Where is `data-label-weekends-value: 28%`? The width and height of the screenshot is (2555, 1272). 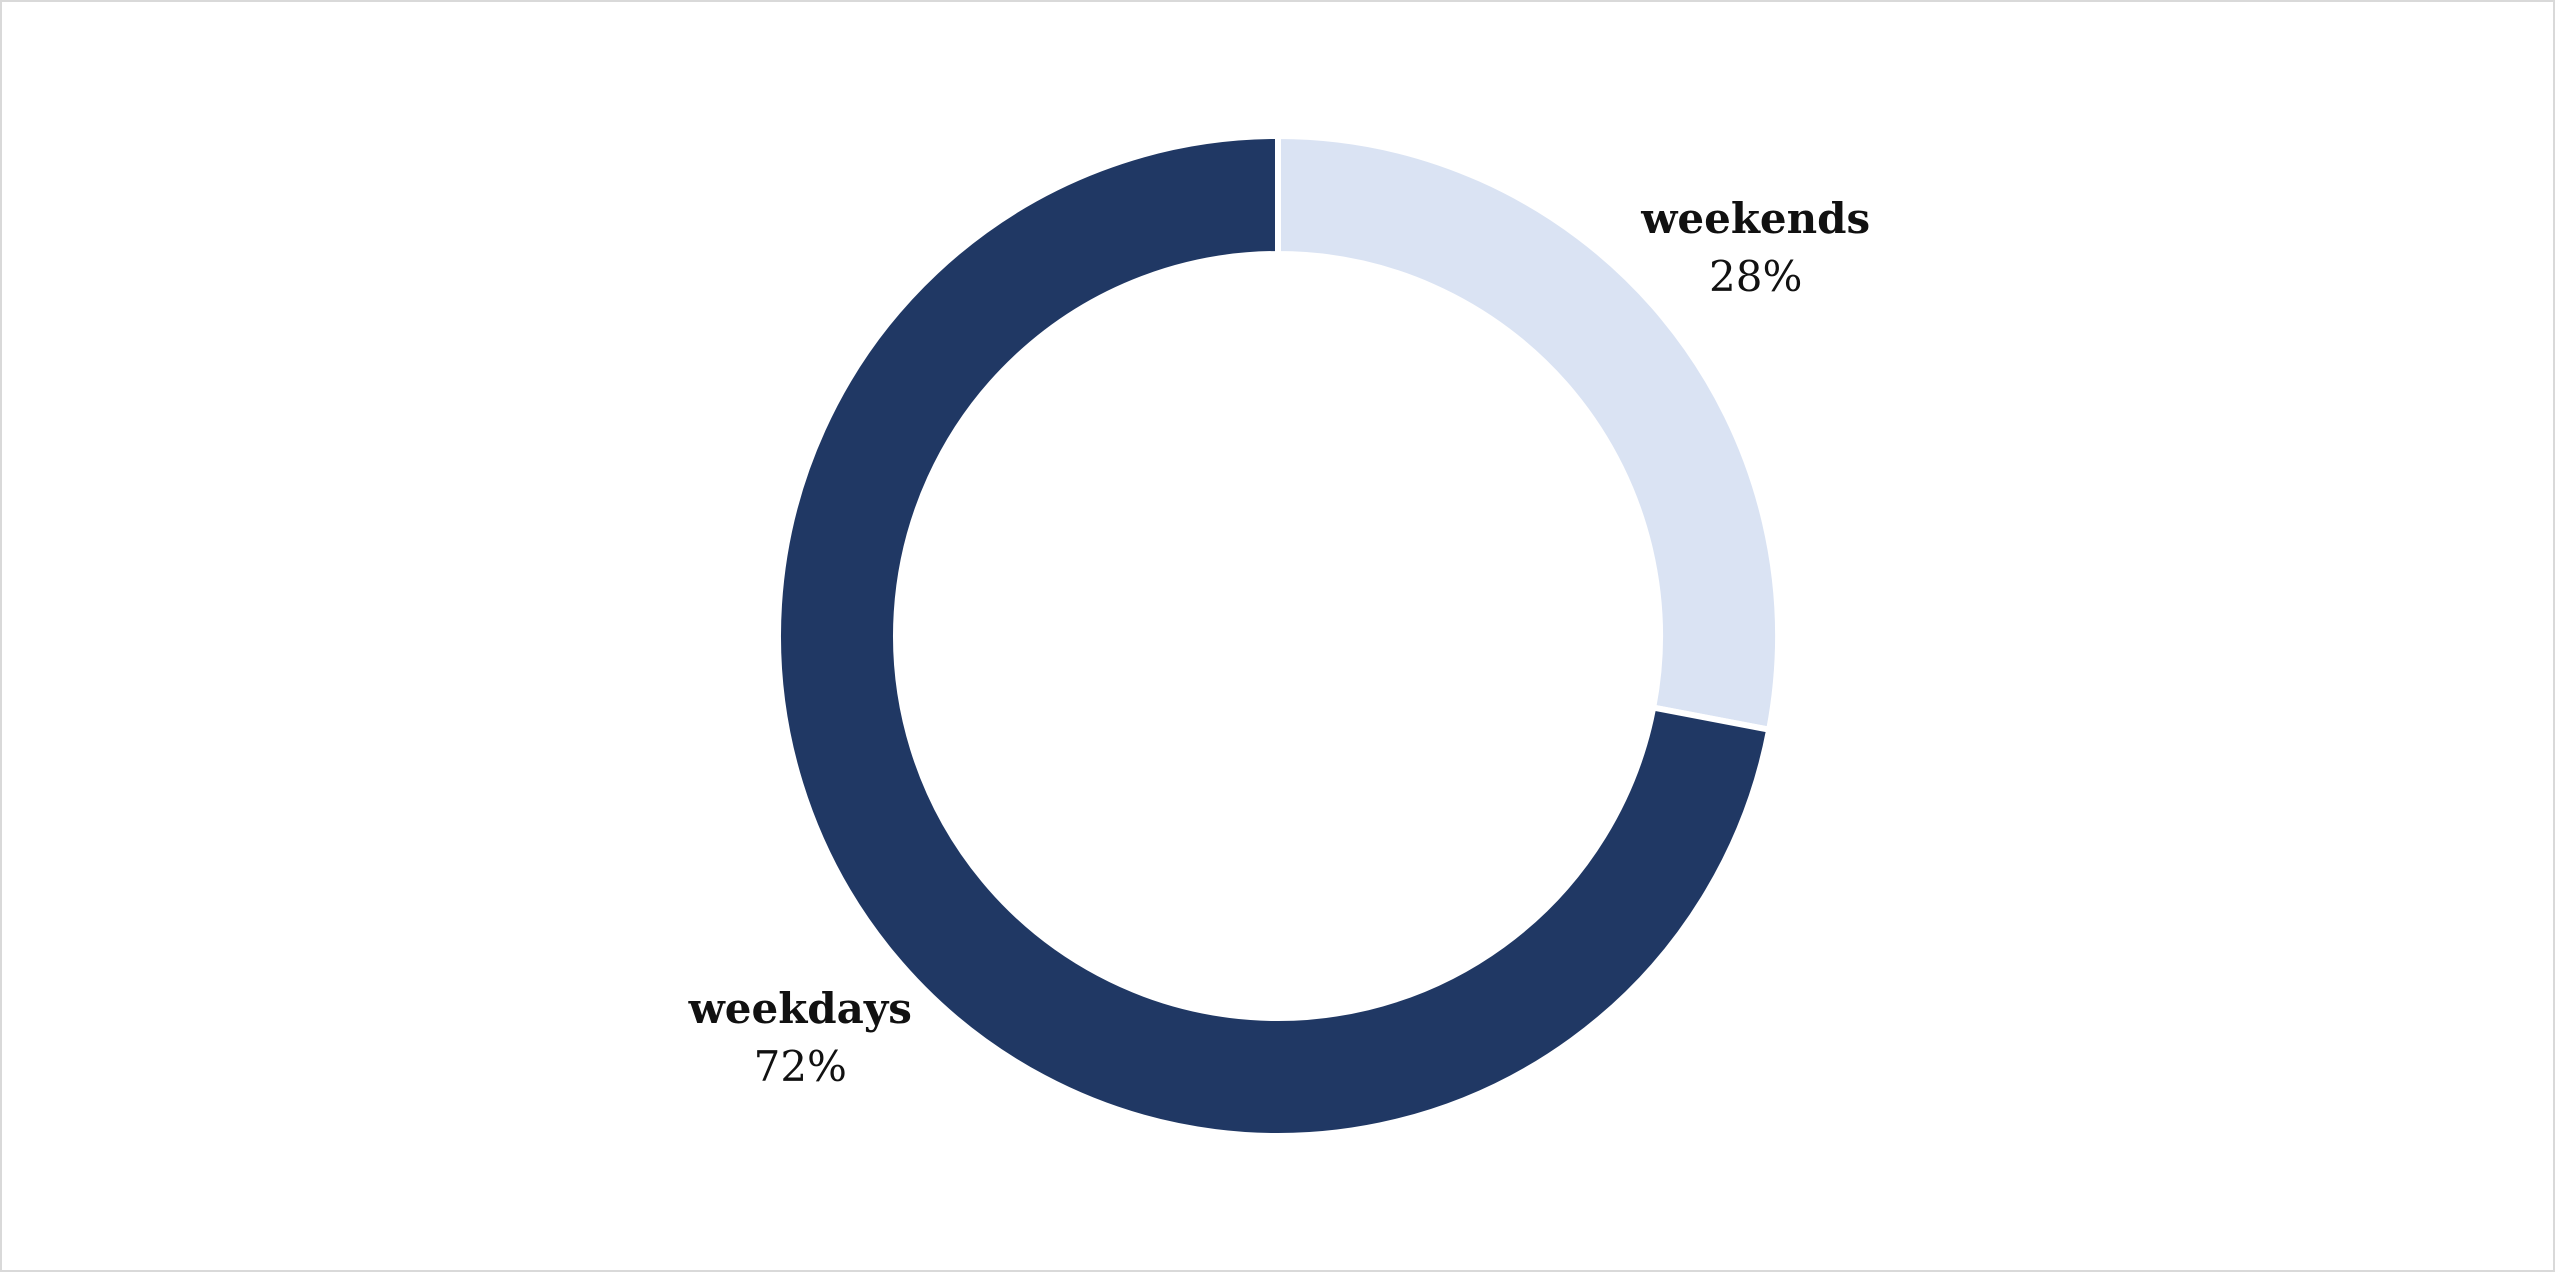 data-label-weekends-value: 28% is located at coordinates (1755, 276).